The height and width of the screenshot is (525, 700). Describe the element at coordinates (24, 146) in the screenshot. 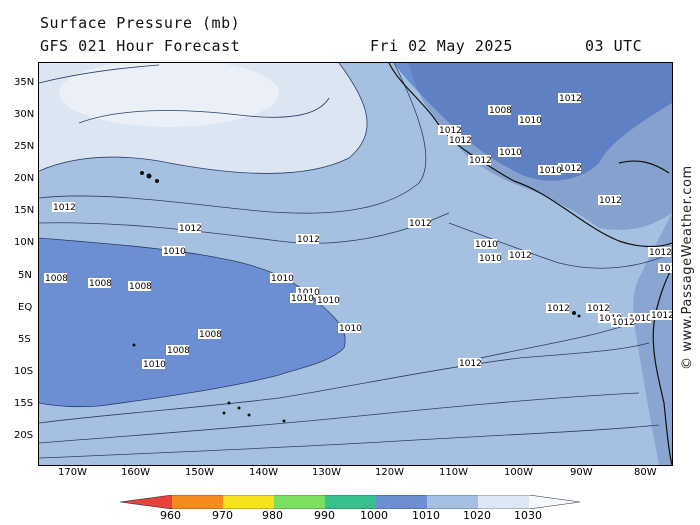

I see `lat-label: 25N` at that location.